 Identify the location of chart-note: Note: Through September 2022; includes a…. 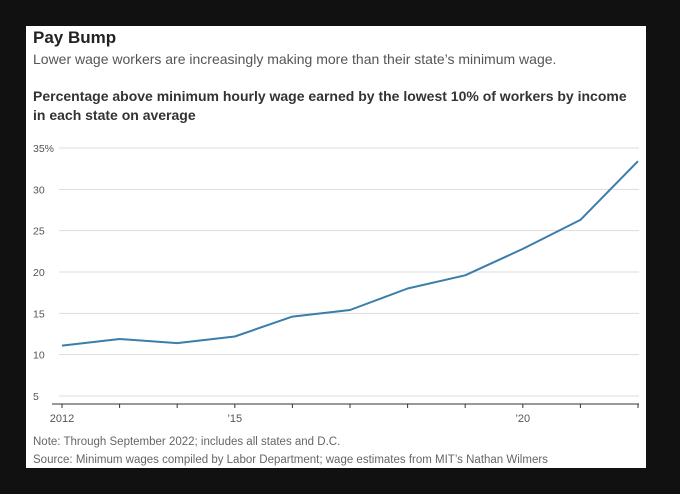
(187, 442).